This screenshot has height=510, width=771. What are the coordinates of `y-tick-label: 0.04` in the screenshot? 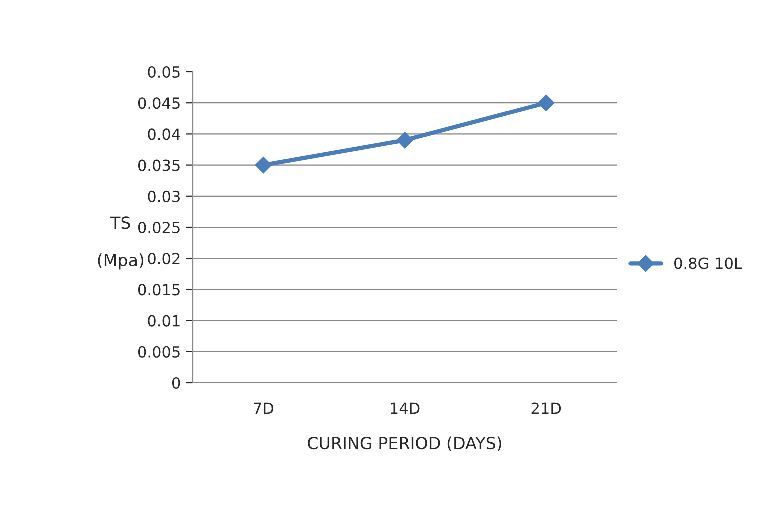 It's located at (164, 134).